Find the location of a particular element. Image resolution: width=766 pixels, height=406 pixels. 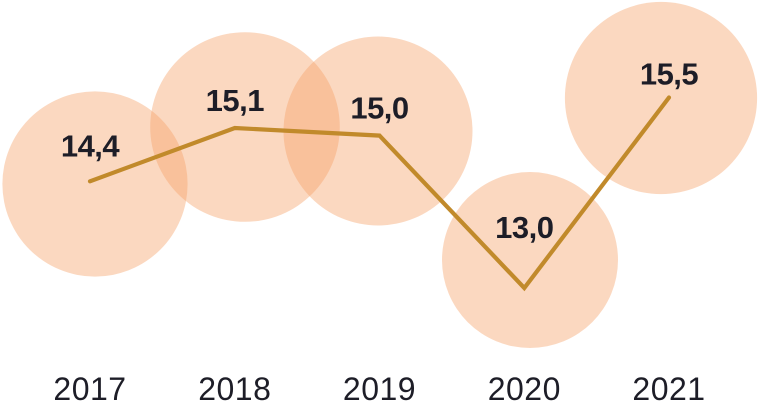

bubble-2020 is located at coordinates (530, 260).